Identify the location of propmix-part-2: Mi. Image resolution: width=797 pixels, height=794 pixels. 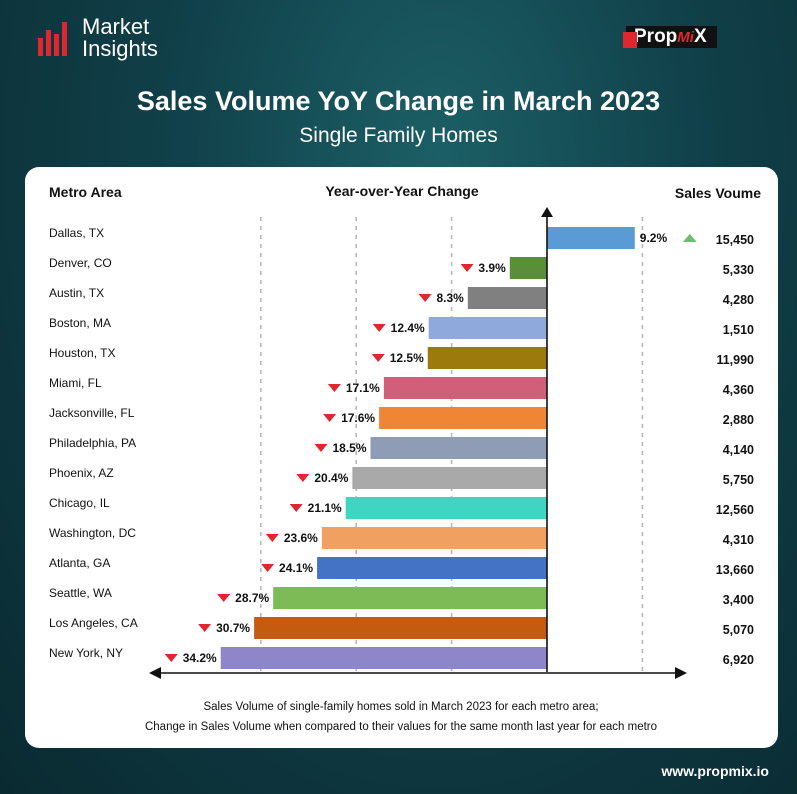
(685, 37).